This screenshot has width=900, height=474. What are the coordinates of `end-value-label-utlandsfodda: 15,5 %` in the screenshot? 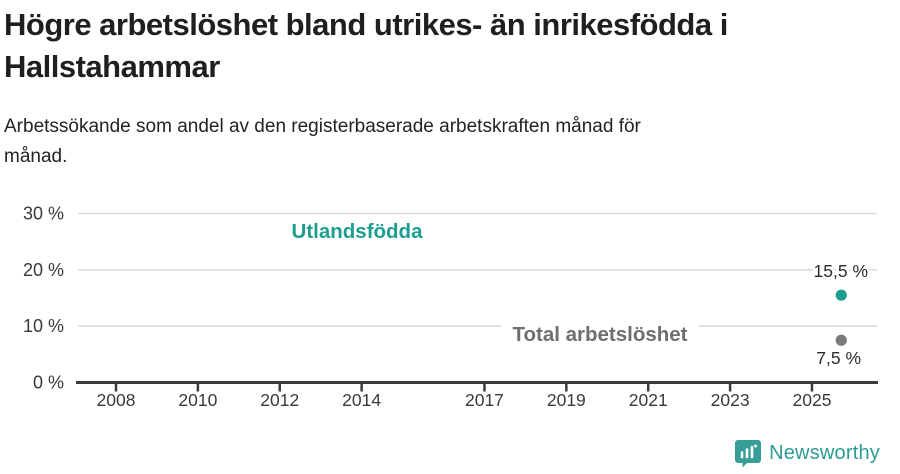 It's located at (841, 271).